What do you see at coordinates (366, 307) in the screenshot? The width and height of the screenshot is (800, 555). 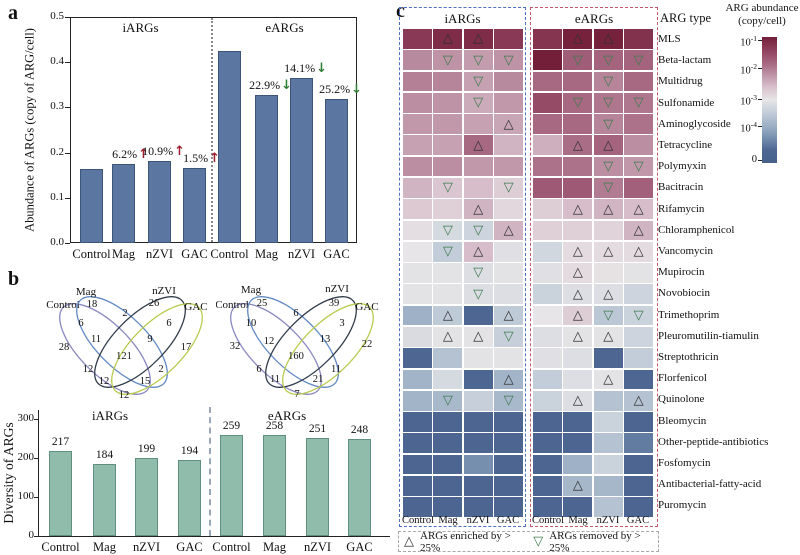 I see `venn-set-label: GAC` at bounding box center [366, 307].